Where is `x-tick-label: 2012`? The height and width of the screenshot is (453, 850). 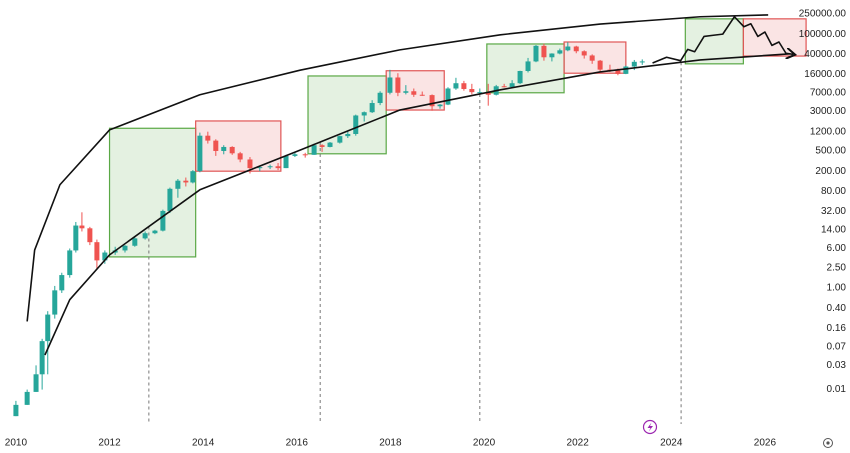
x-tick-label: 2012 is located at coordinates (109, 443).